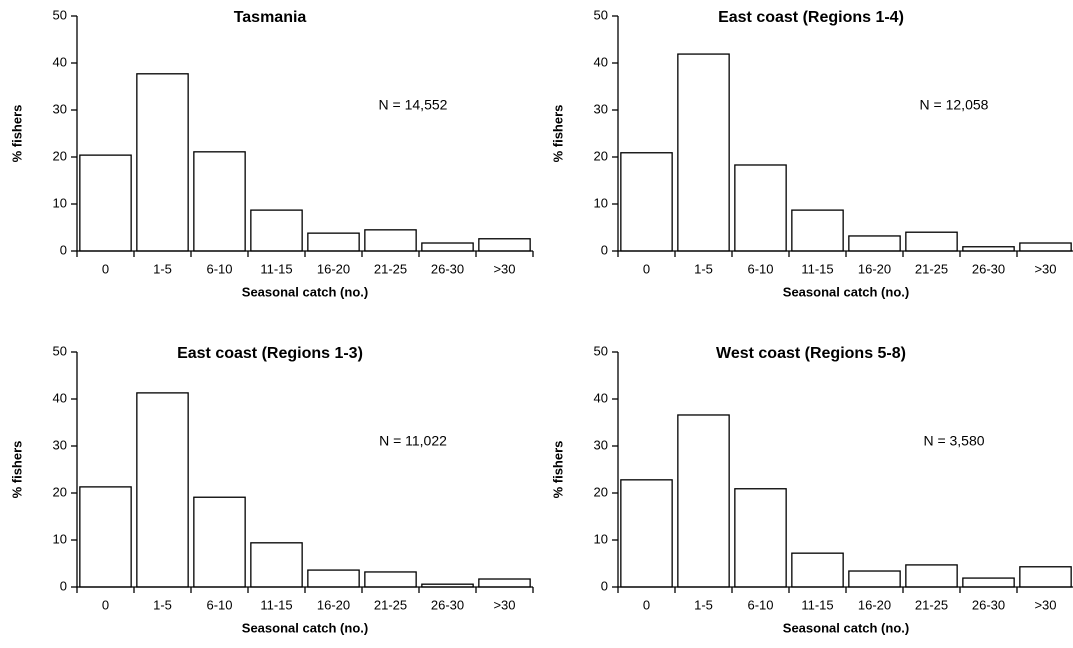 The image size is (1073, 648). What do you see at coordinates (954, 105) in the screenshot?
I see `annotation: N = 12,058` at bounding box center [954, 105].